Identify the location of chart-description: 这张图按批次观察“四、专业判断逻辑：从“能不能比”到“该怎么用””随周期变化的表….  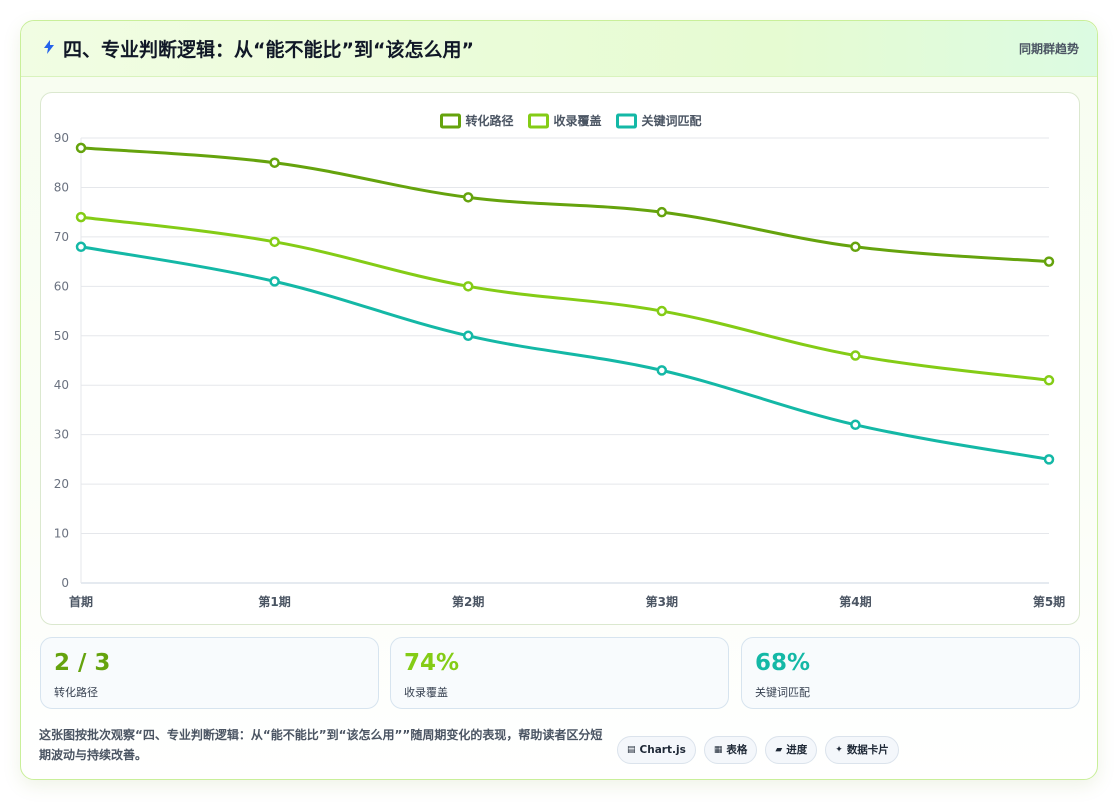
(321, 745).